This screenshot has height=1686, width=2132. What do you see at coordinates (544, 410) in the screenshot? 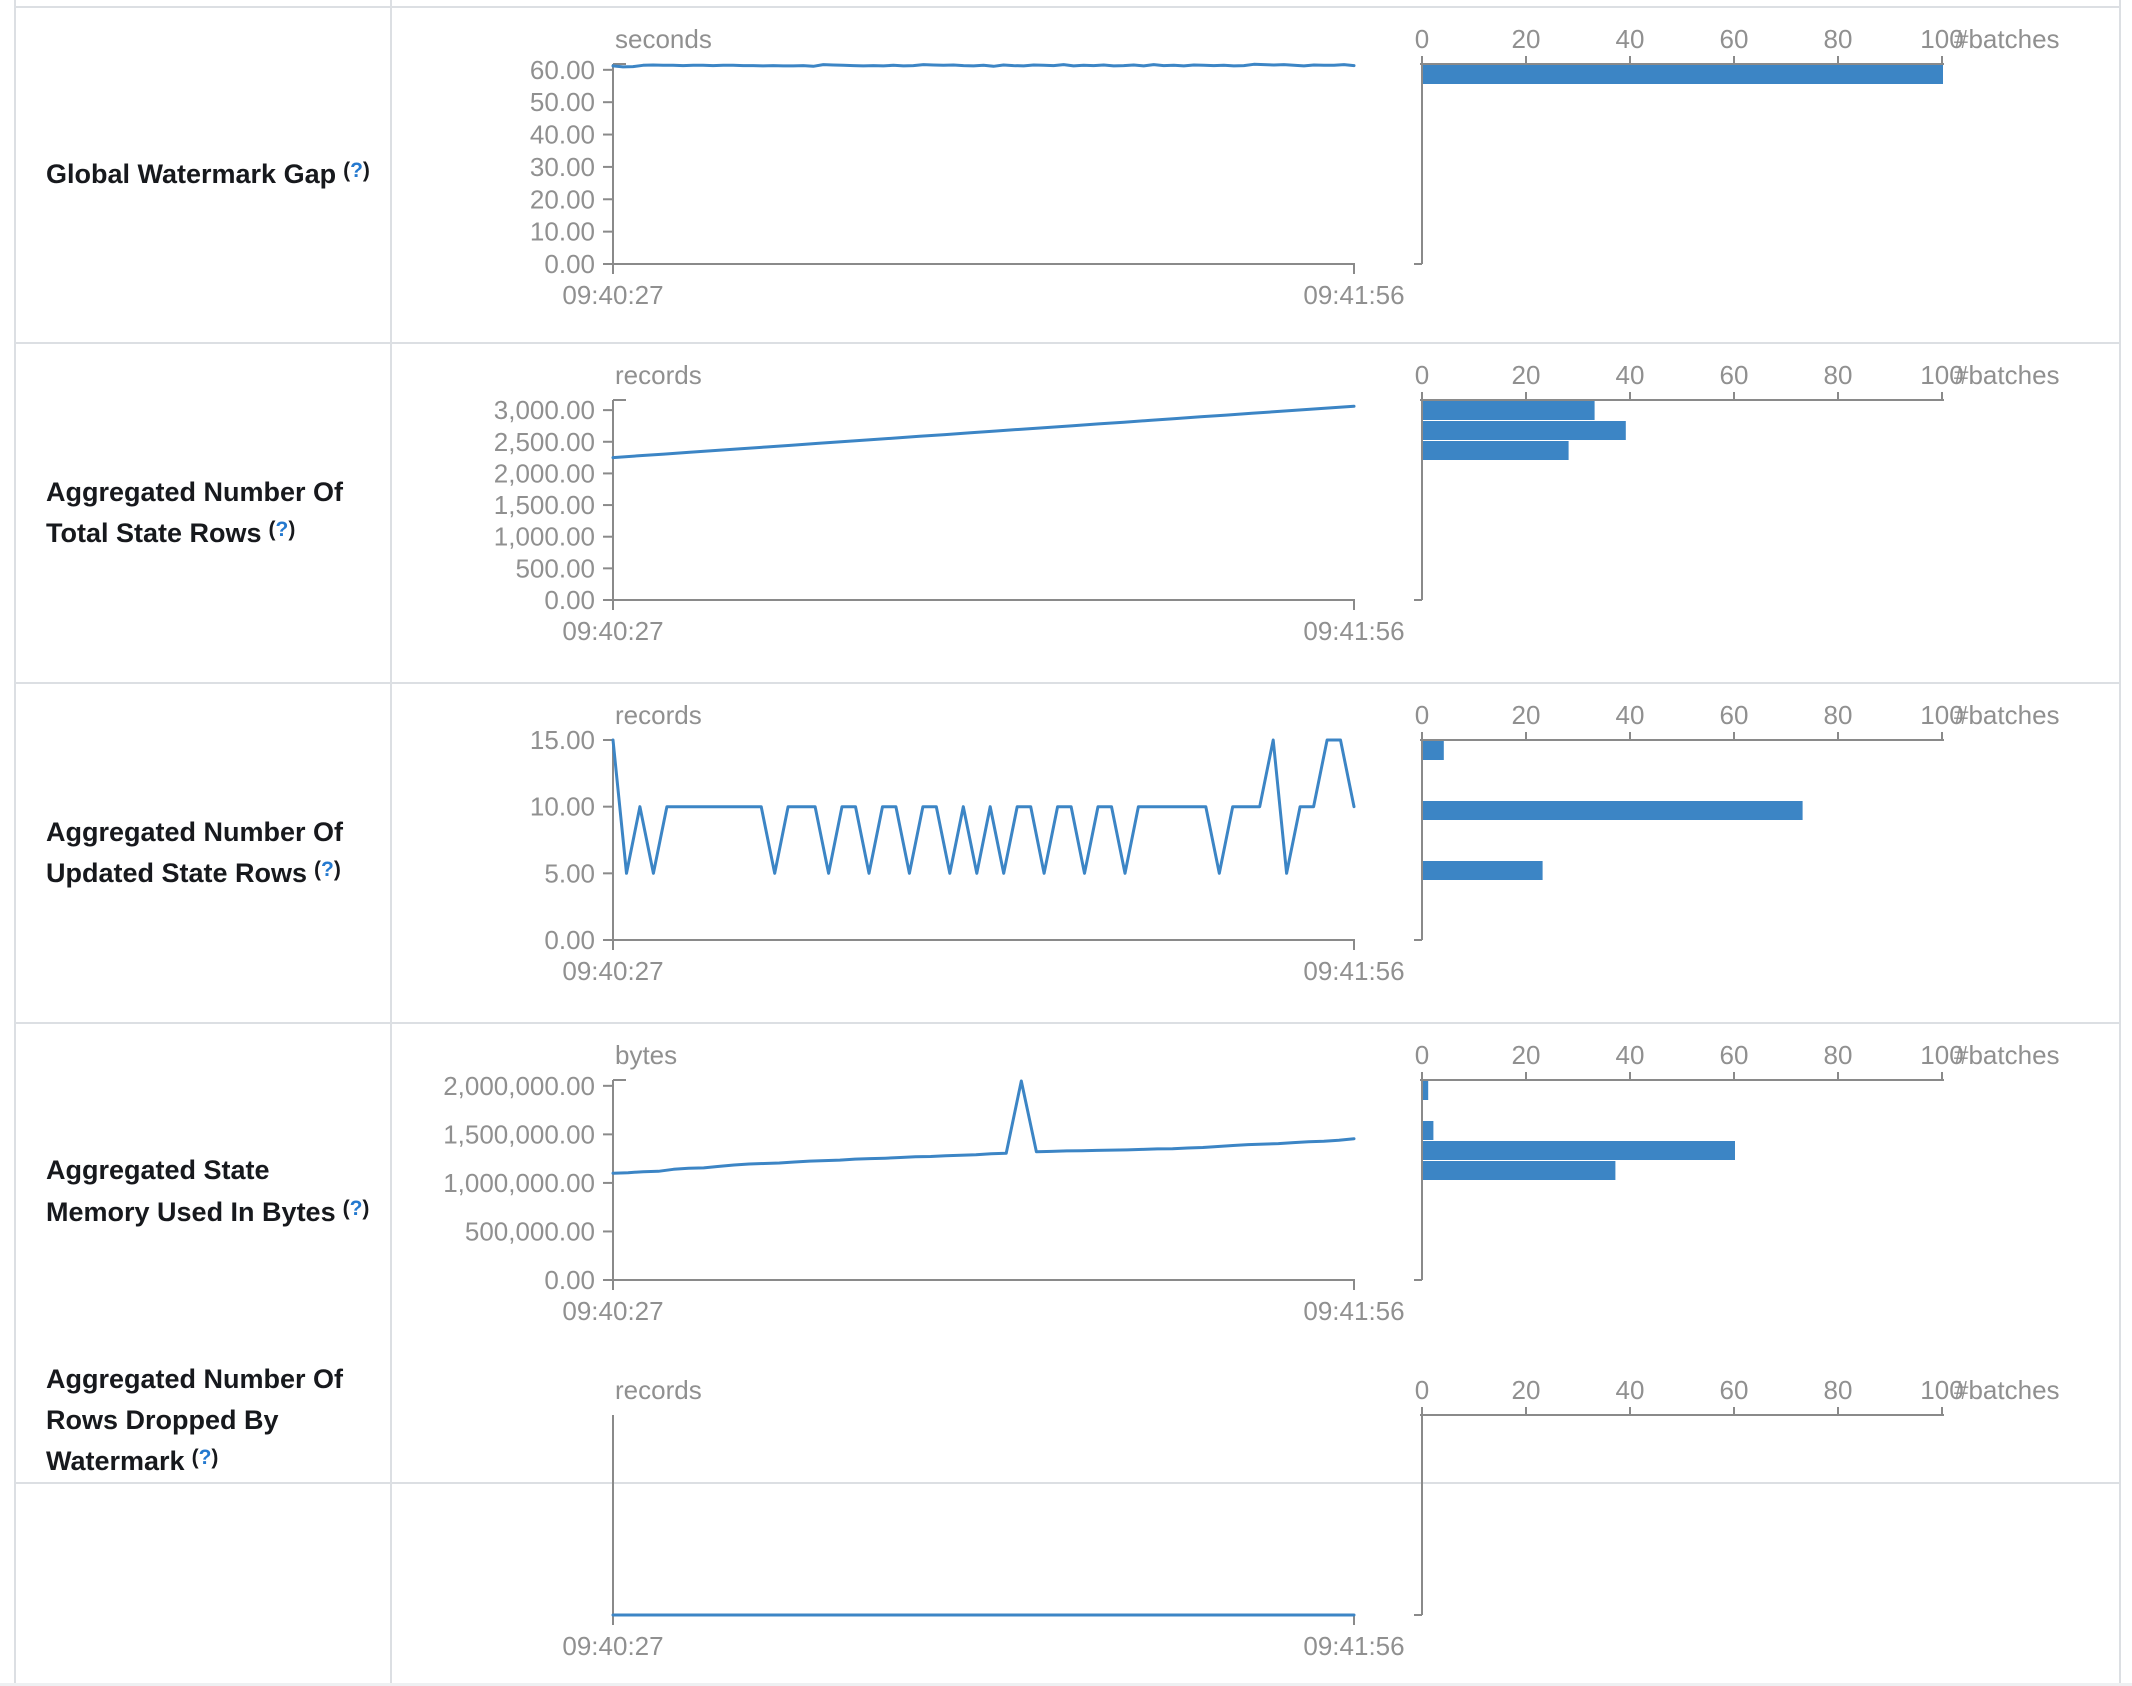
I see `svg-text: 3,000.00` at bounding box center [544, 410].